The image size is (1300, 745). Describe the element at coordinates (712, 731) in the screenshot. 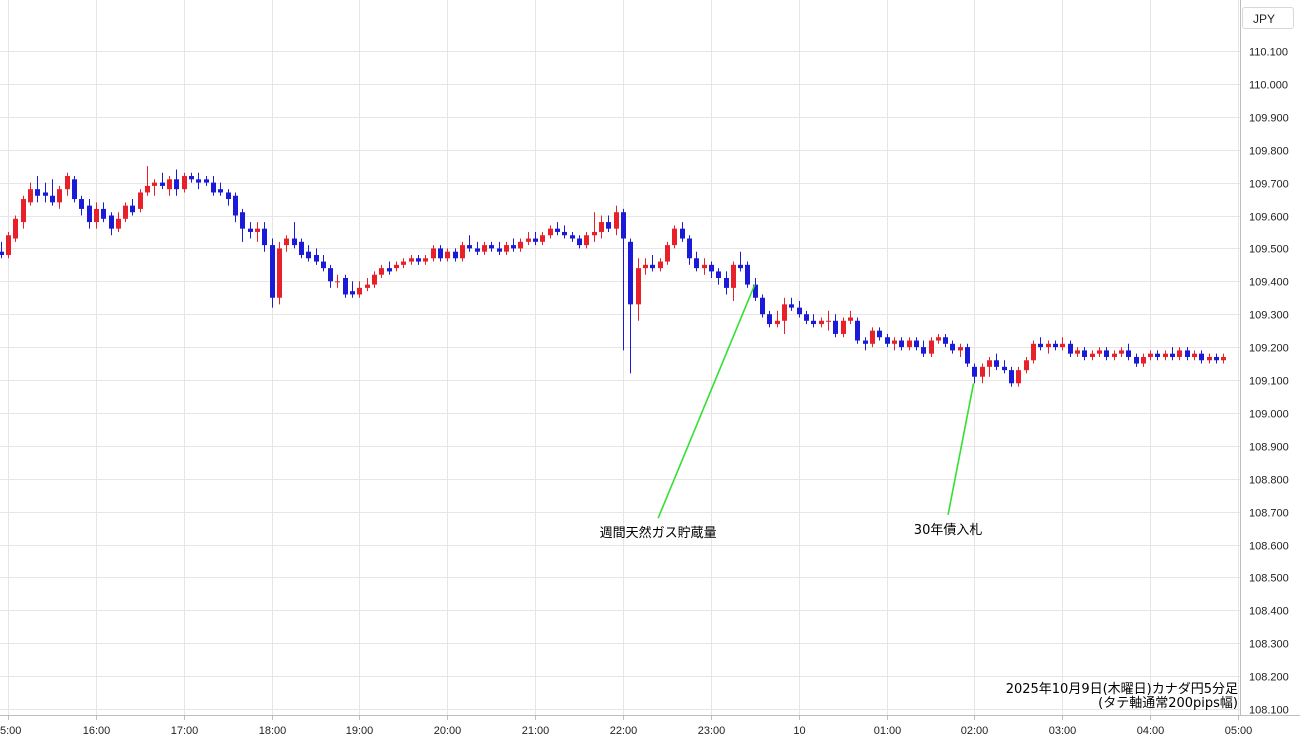

I see `x-tick-label: 23:00` at that location.